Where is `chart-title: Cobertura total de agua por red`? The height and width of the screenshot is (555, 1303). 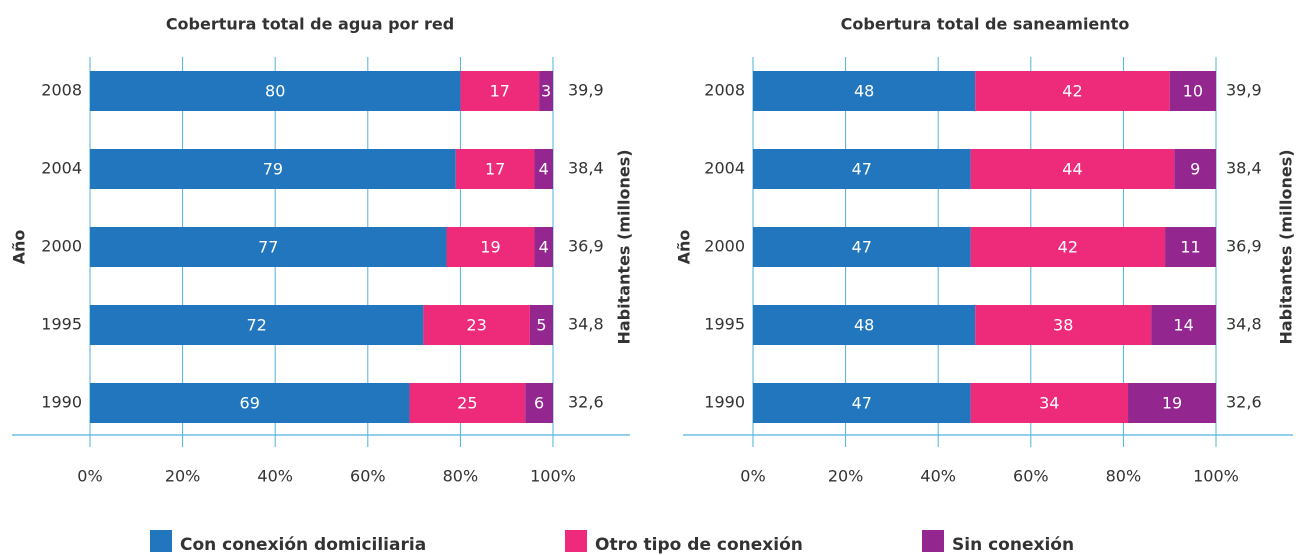 chart-title: Cobertura total de agua por red is located at coordinates (310, 24).